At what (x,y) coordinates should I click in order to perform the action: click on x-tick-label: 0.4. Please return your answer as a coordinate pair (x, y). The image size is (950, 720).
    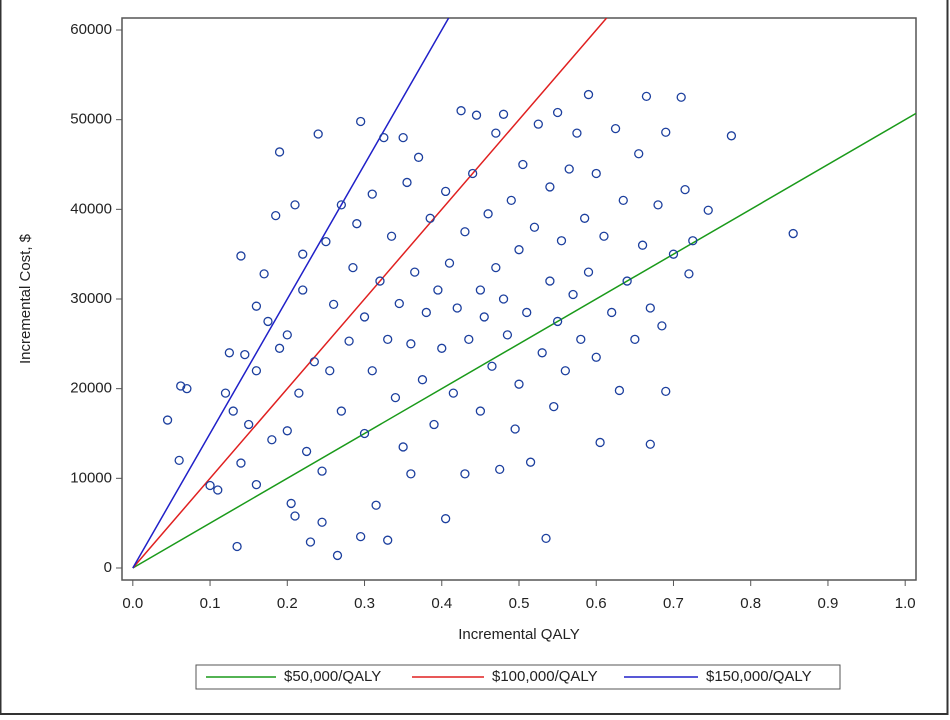
    Looking at the image, I should click on (441, 603).